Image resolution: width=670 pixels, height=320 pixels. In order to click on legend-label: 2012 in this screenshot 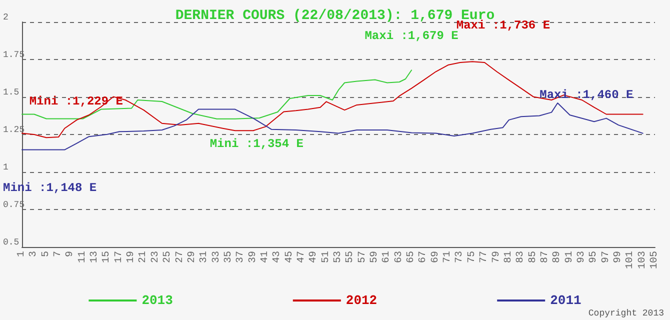, I will do `click(362, 300)`.